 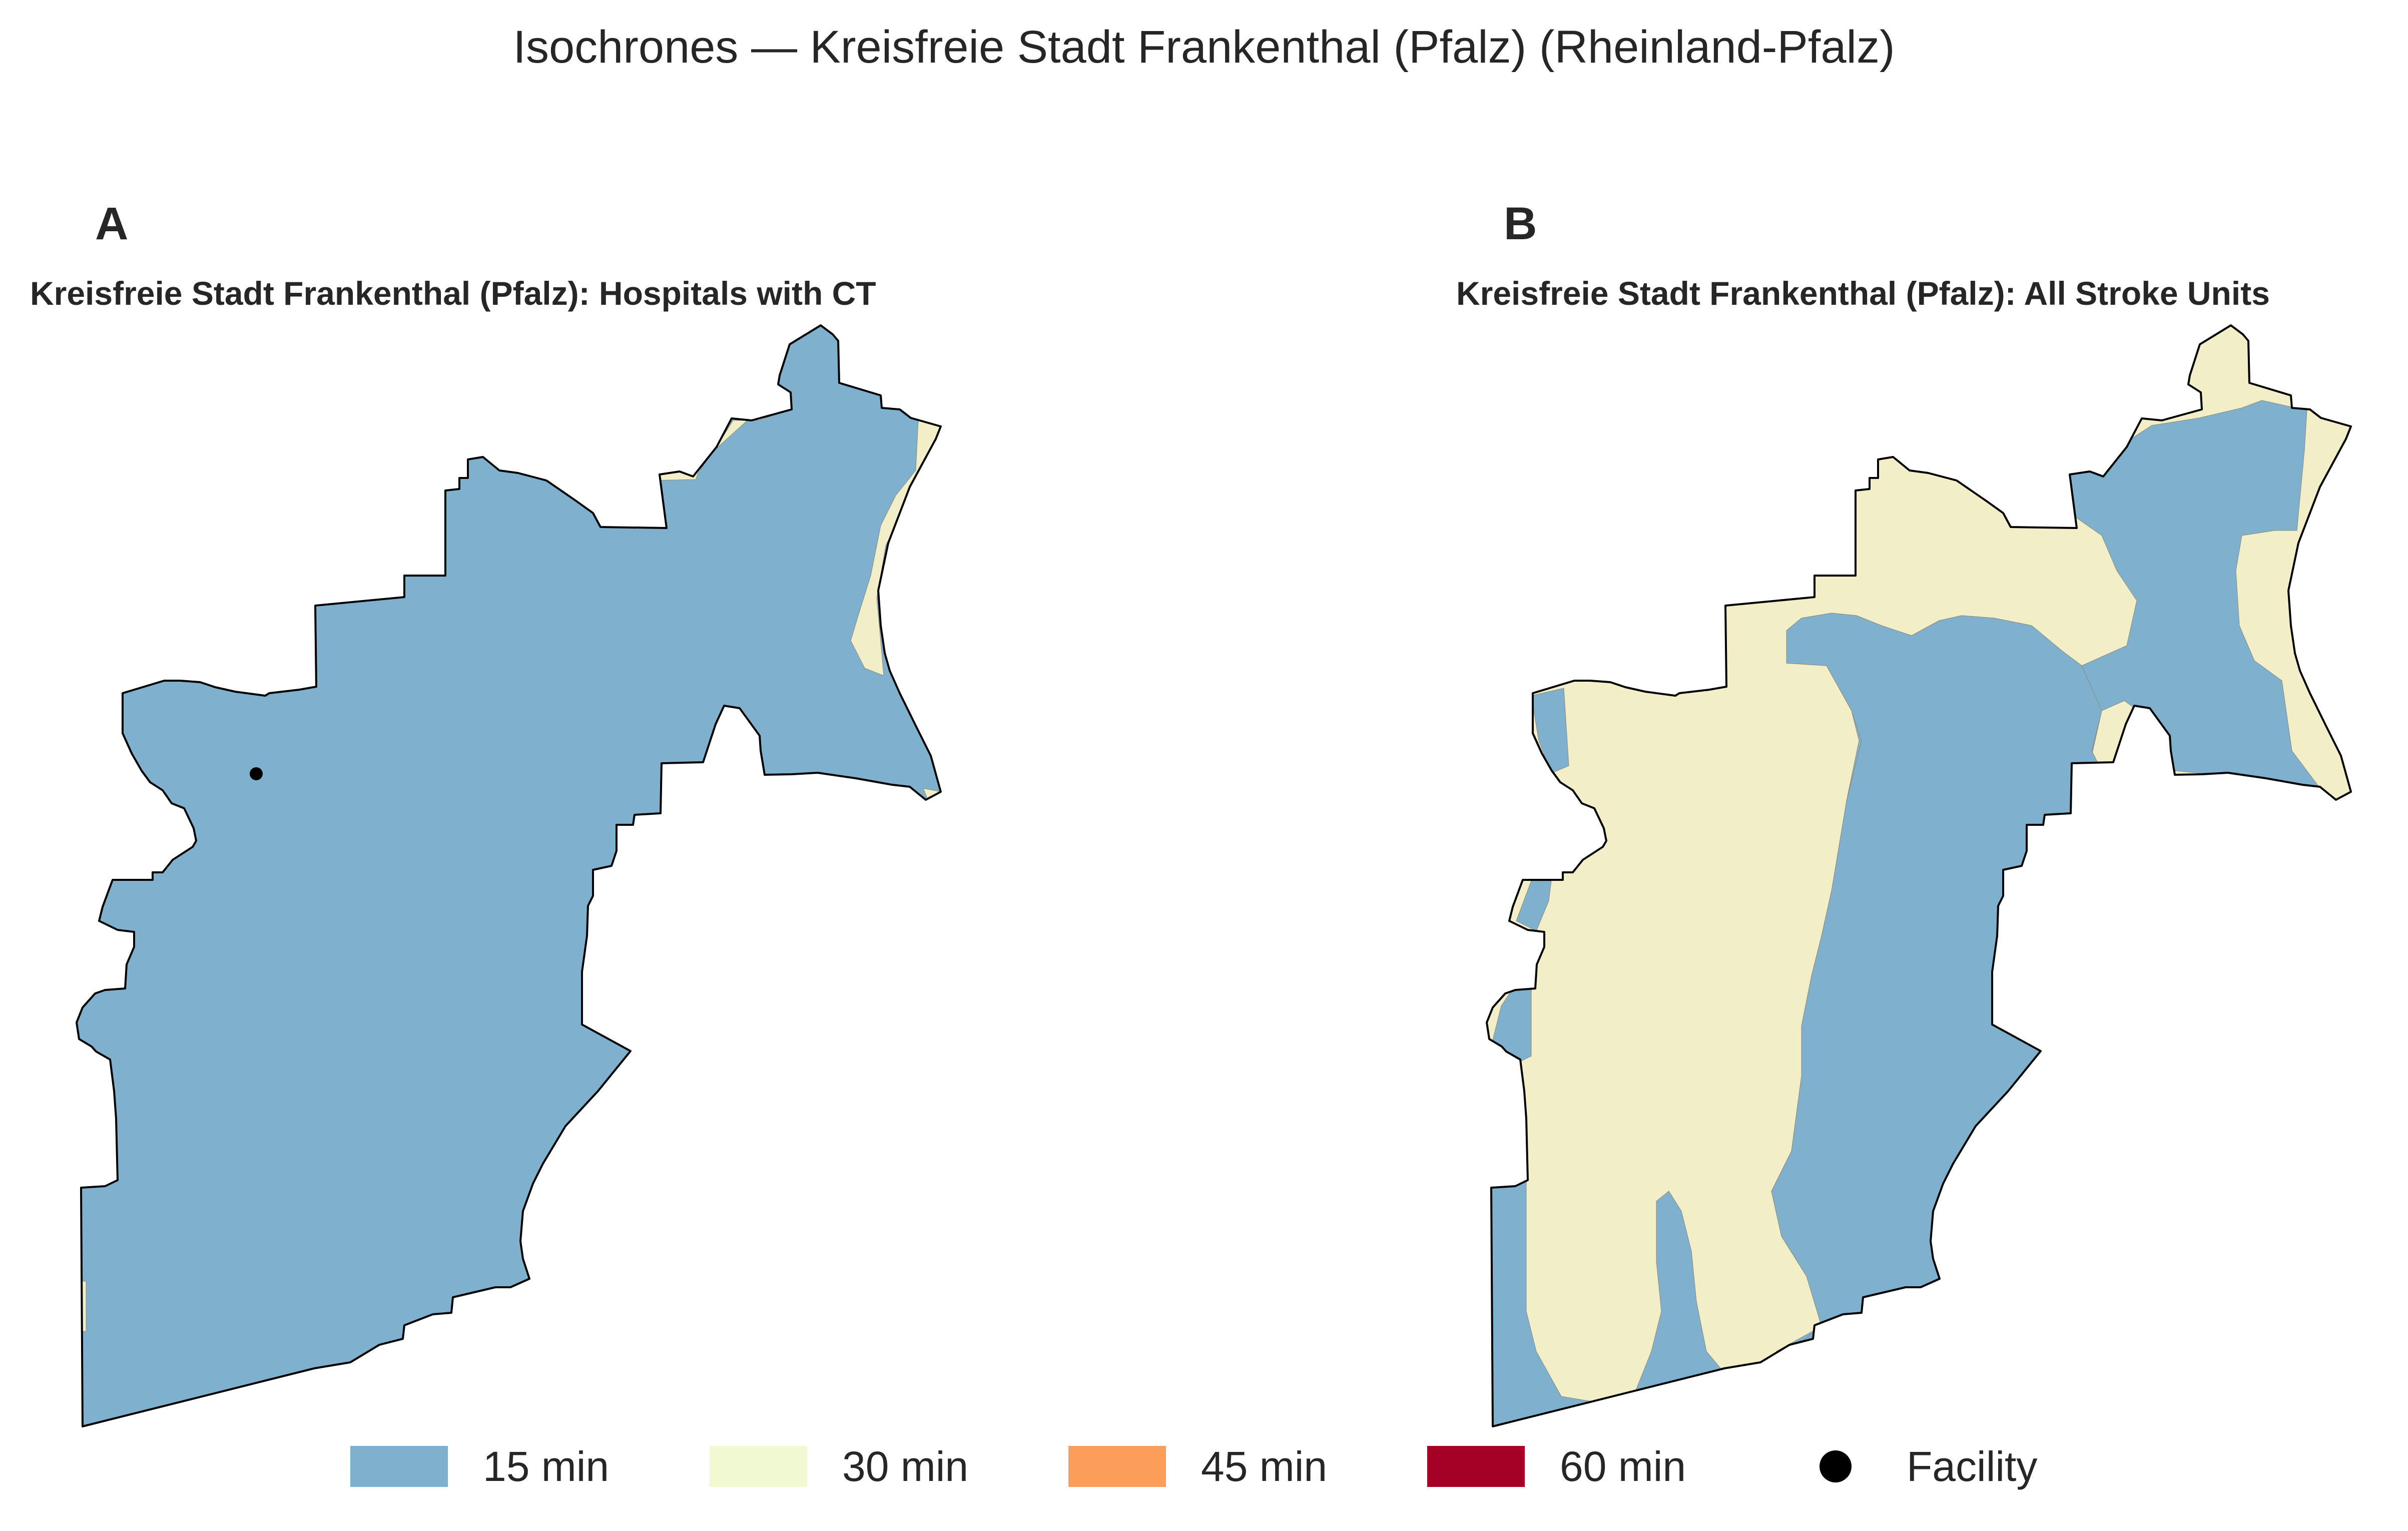 What do you see at coordinates (1556, 1466) in the screenshot?
I see `legend-item-60min: 60 min` at bounding box center [1556, 1466].